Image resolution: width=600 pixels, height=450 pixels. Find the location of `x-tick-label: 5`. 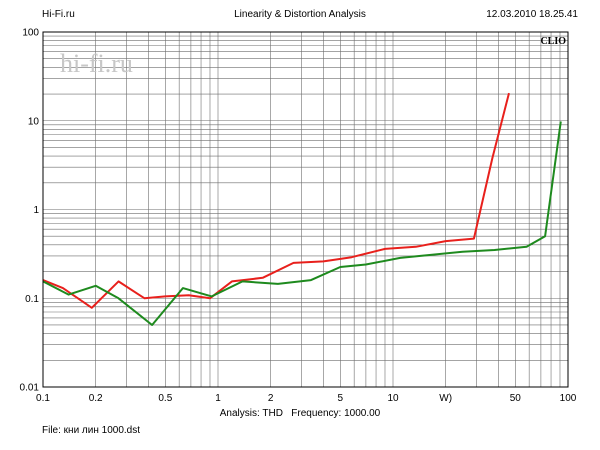

x-tick-label: 5 is located at coordinates (341, 398).